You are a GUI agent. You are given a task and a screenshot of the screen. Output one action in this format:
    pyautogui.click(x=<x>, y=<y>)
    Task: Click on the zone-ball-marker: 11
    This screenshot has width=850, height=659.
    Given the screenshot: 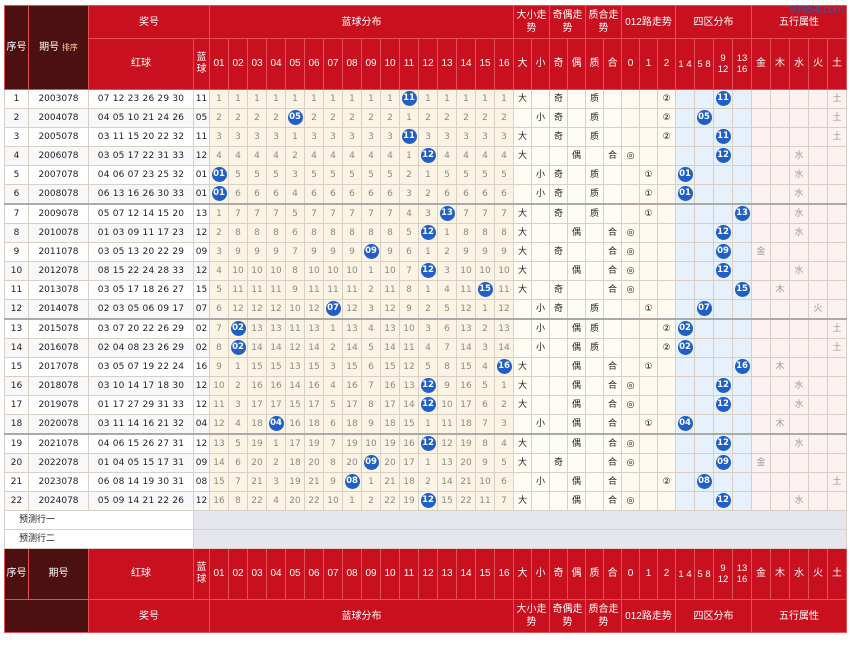 What is the action you would take?
    pyautogui.click(x=723, y=136)
    